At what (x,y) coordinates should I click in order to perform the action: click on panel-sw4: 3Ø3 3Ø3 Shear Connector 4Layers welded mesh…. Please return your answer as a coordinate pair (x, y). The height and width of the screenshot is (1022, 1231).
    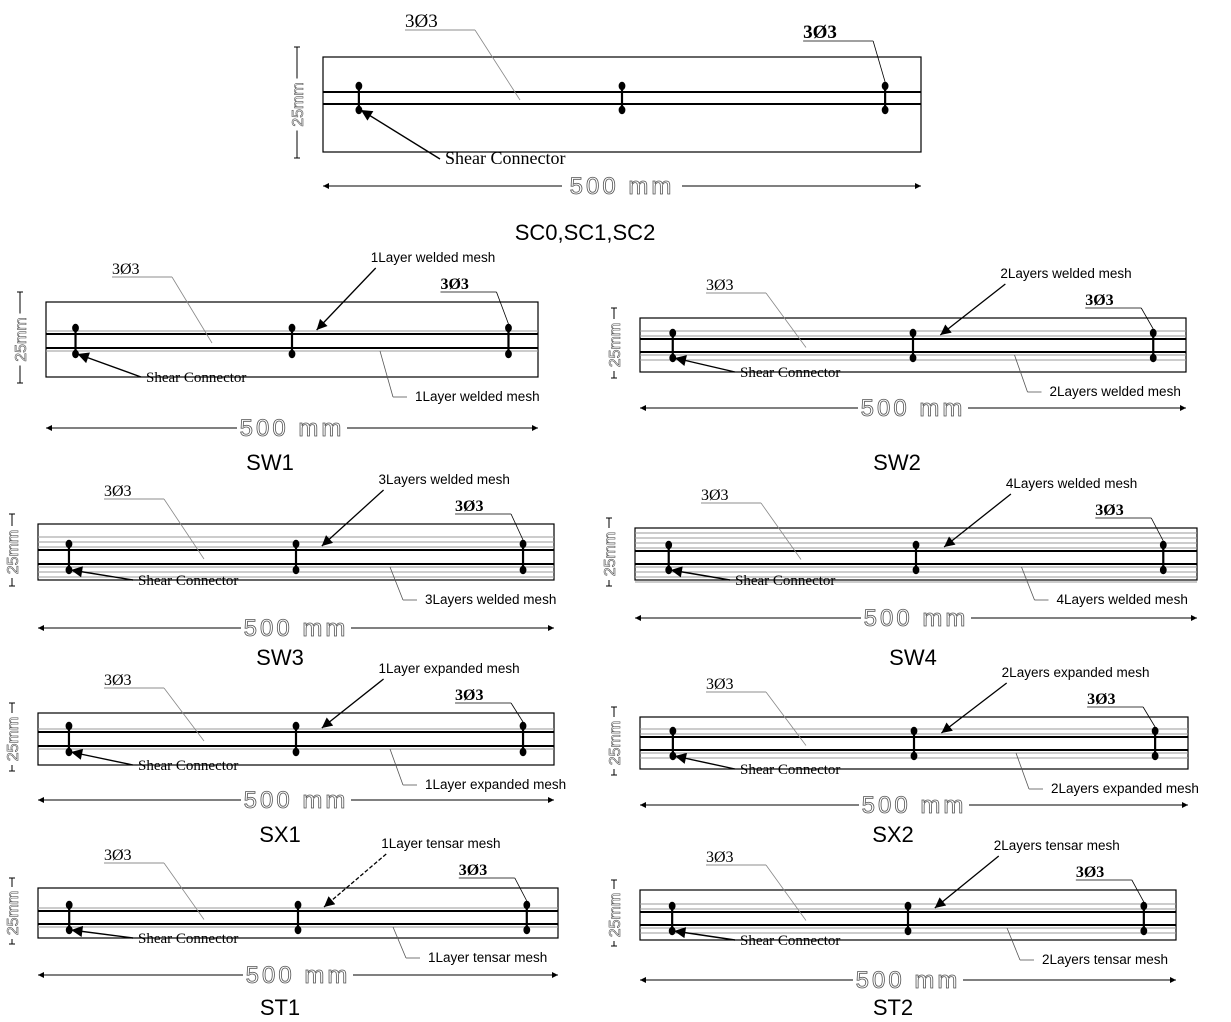
    Looking at the image, I should click on (899, 573).